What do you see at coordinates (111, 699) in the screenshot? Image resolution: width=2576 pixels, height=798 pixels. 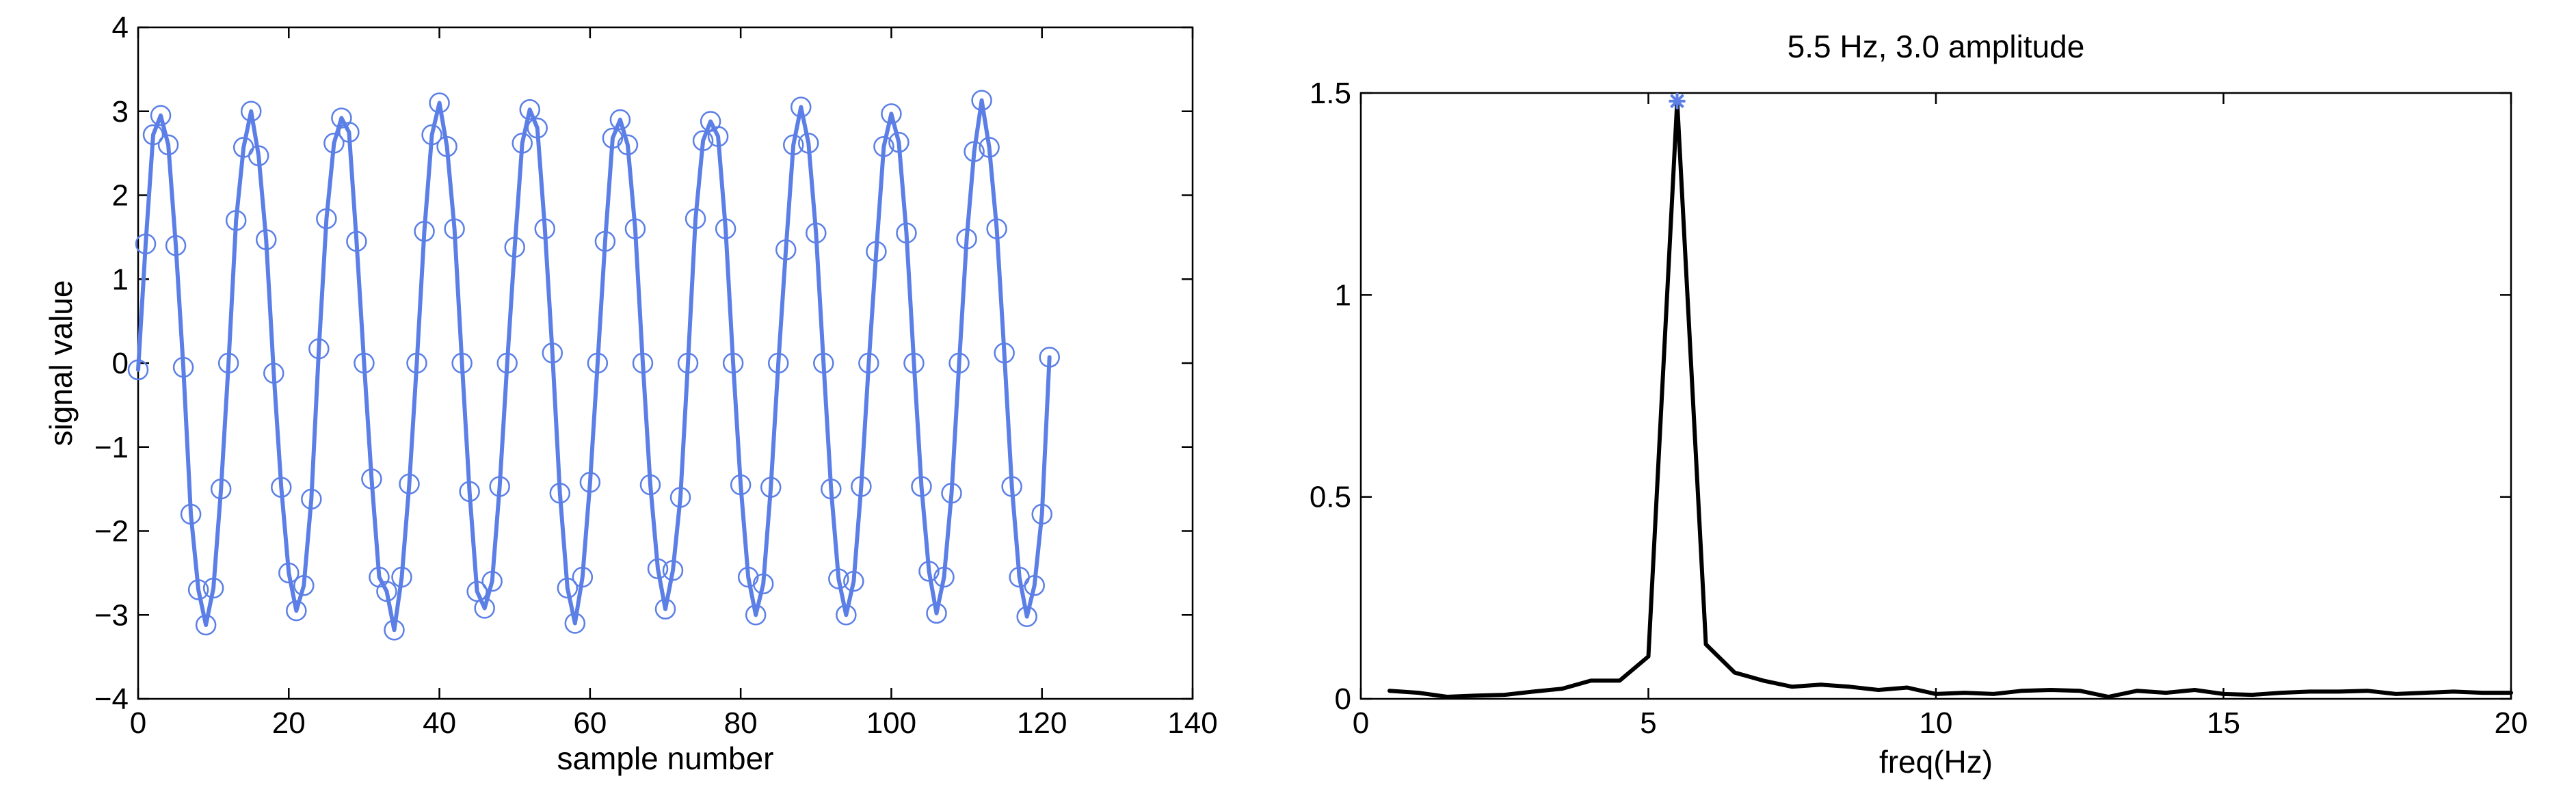 I see `time-signal-y-tick-label: −4` at bounding box center [111, 699].